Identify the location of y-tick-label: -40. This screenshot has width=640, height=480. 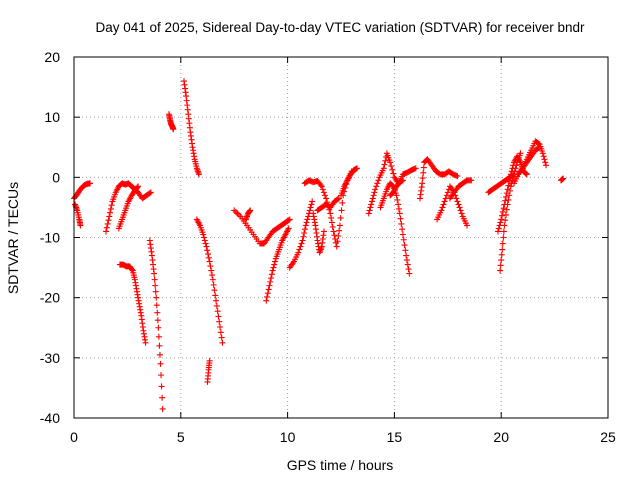
(50, 418).